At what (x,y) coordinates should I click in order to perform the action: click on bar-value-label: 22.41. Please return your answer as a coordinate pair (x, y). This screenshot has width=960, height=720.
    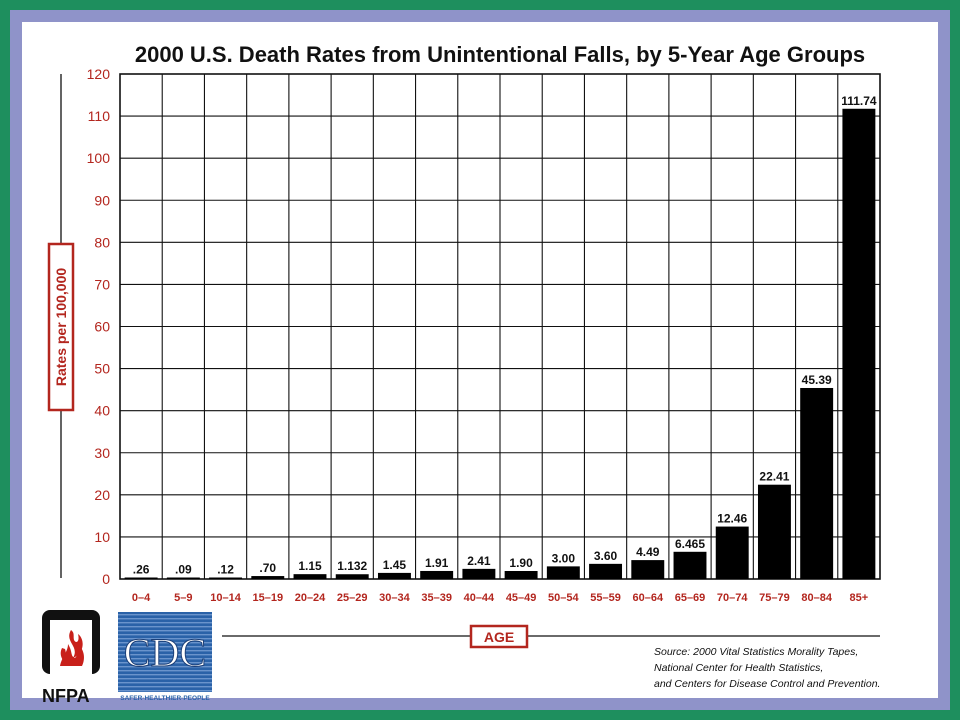
    Looking at the image, I should click on (774, 477).